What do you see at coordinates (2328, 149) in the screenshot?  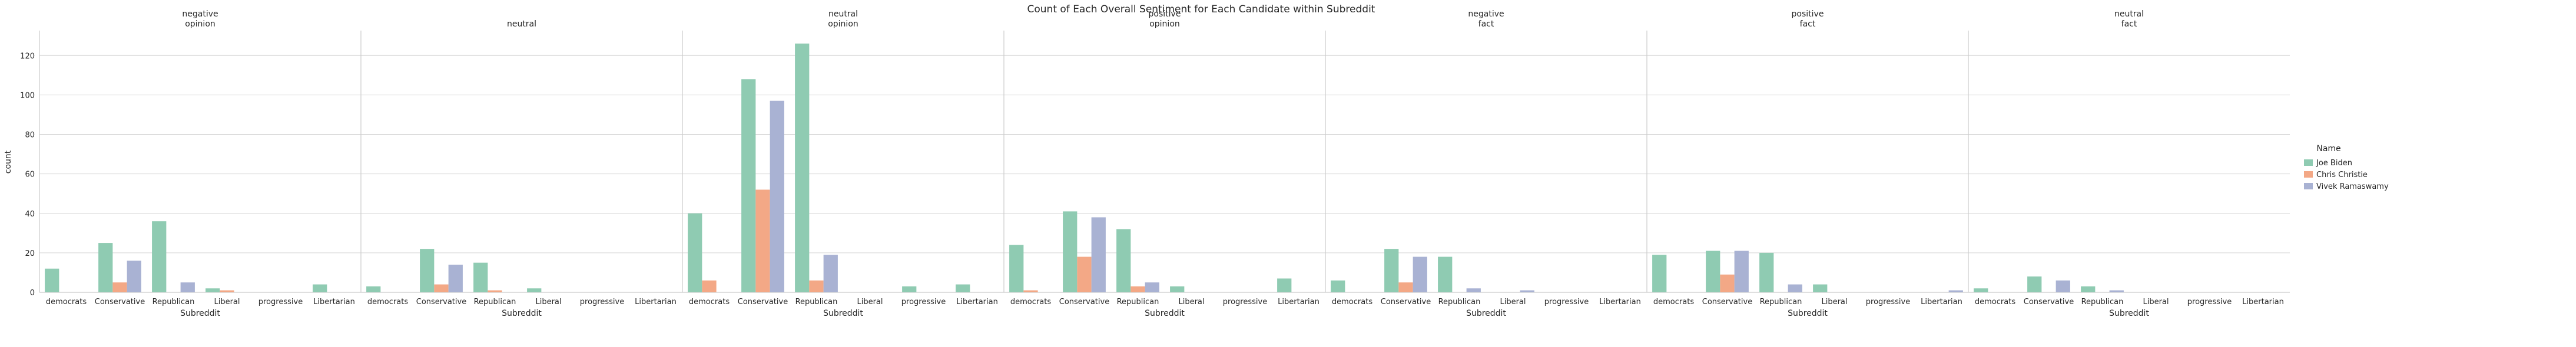 I see `legend-title: Name` at bounding box center [2328, 149].